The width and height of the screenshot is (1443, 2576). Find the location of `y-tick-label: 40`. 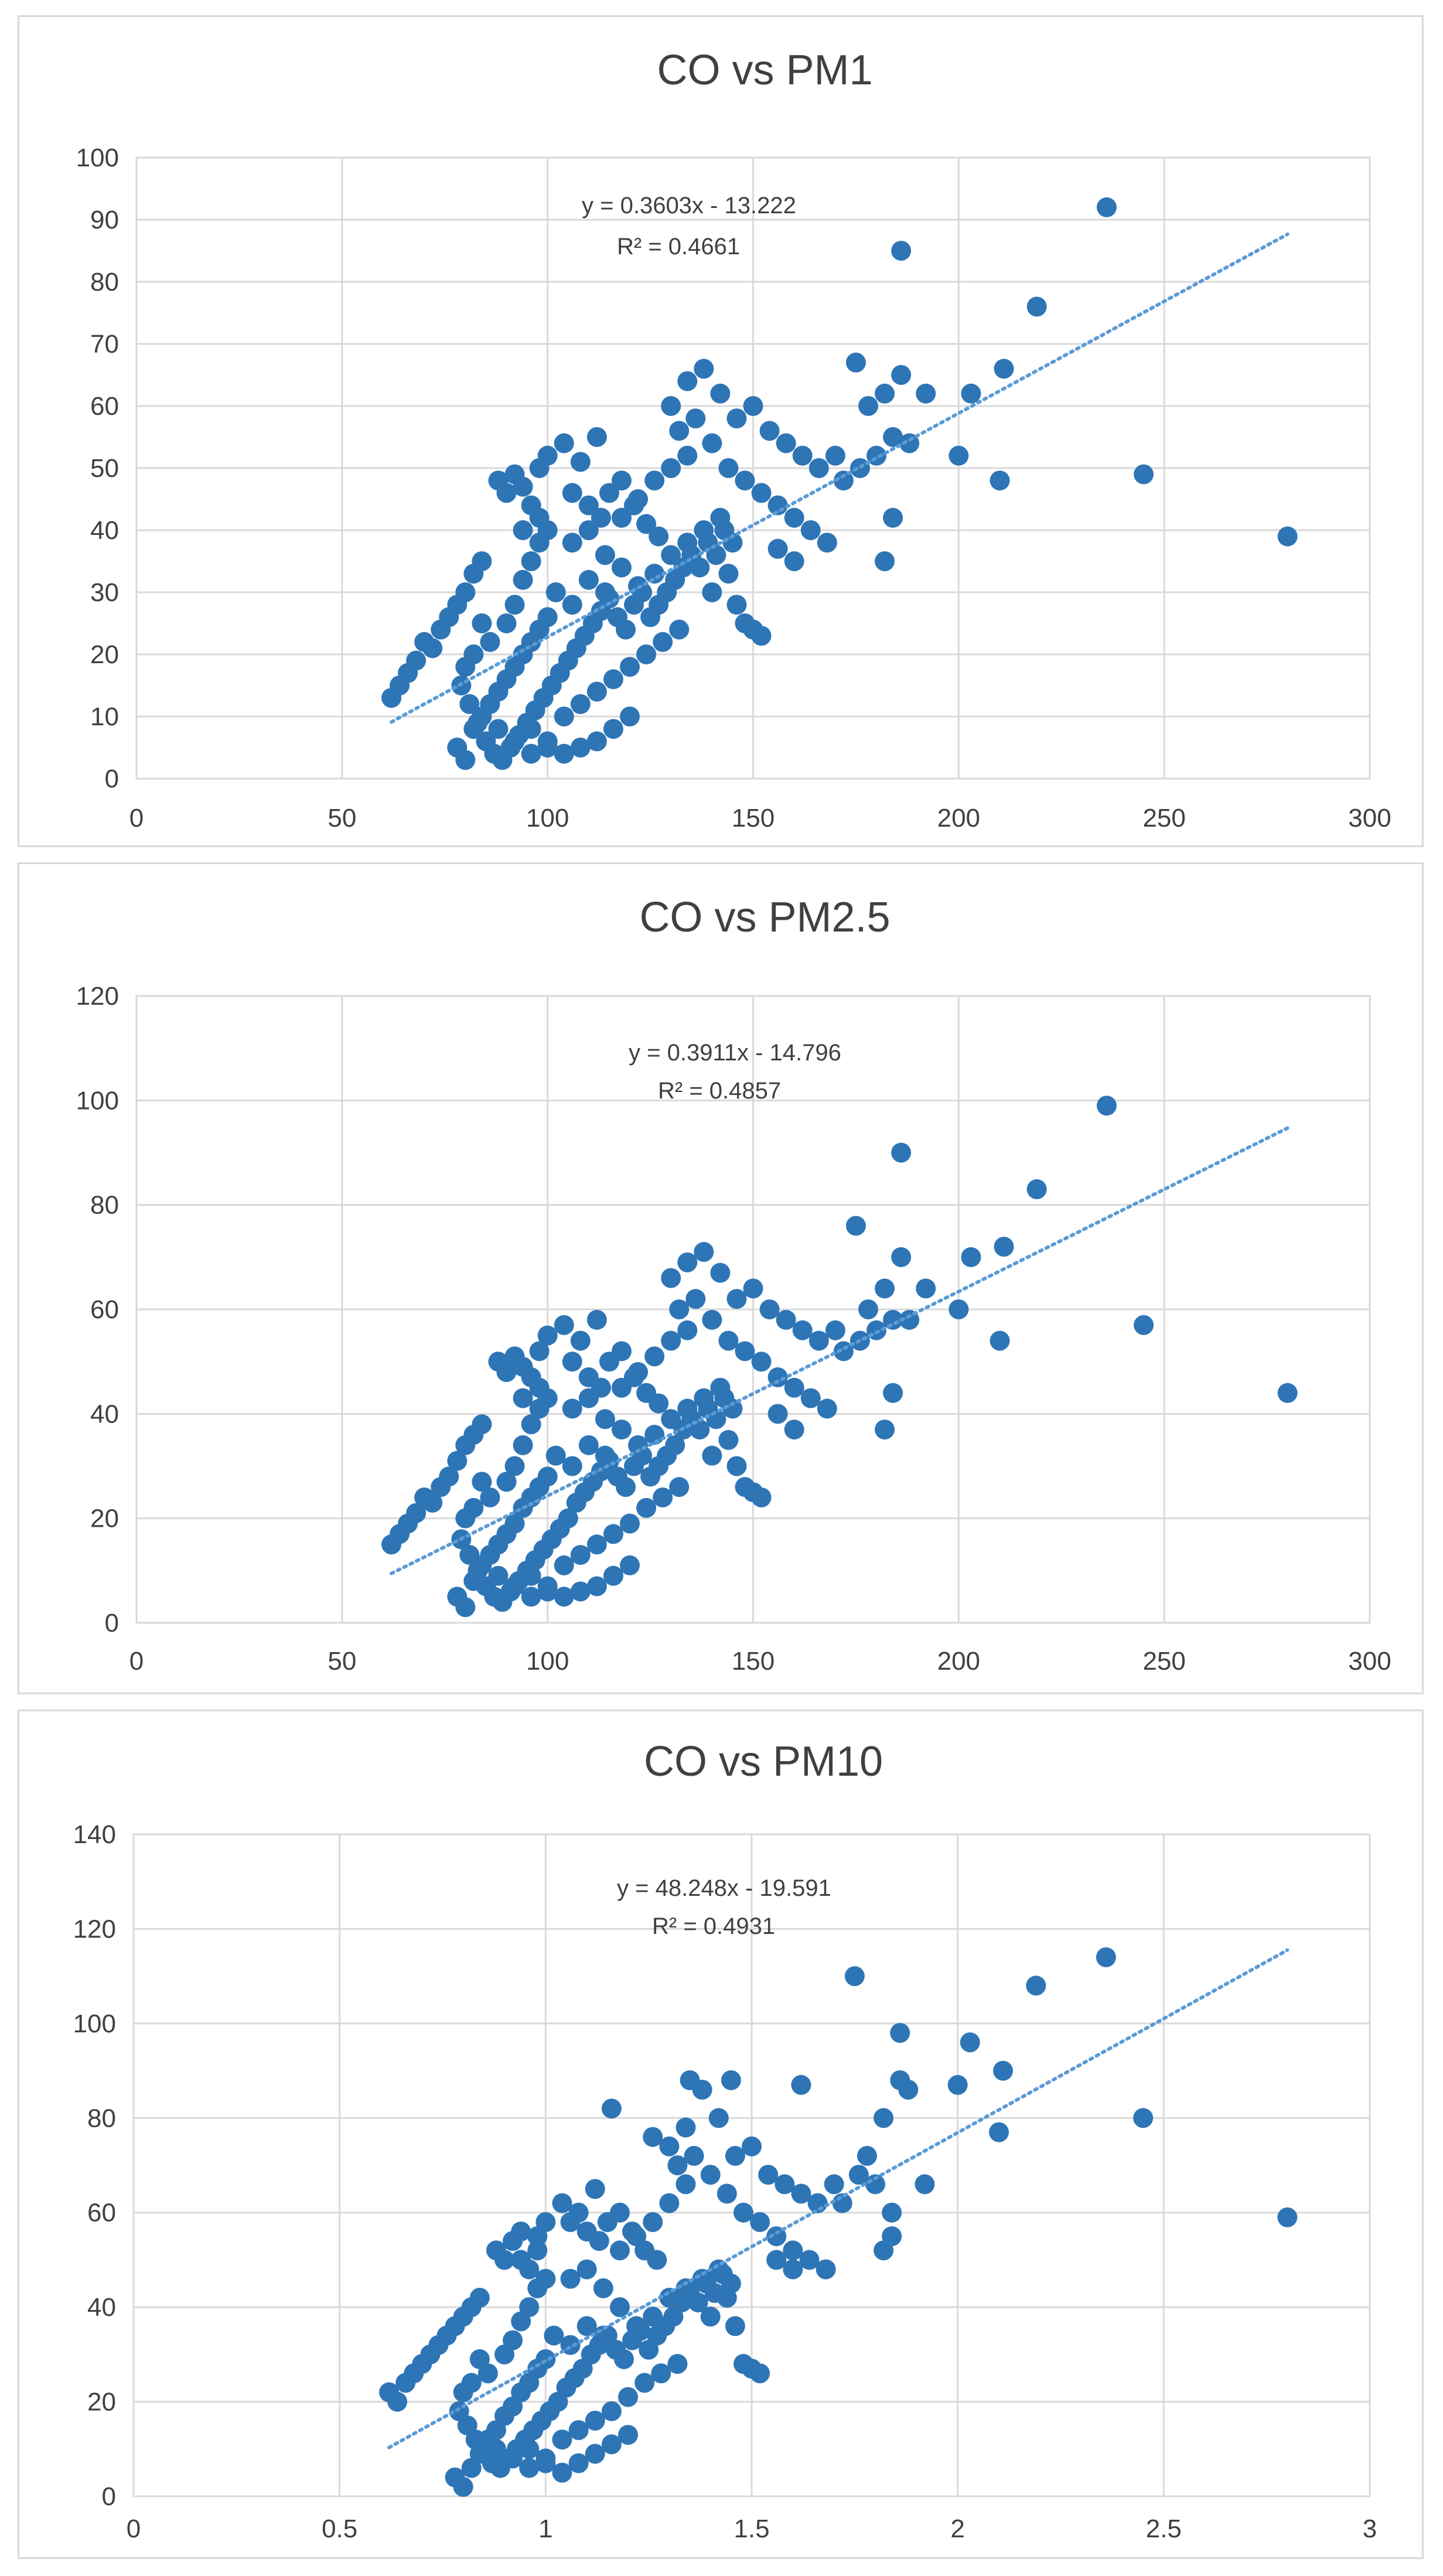

y-tick-label: 40 is located at coordinates (104, 1414).